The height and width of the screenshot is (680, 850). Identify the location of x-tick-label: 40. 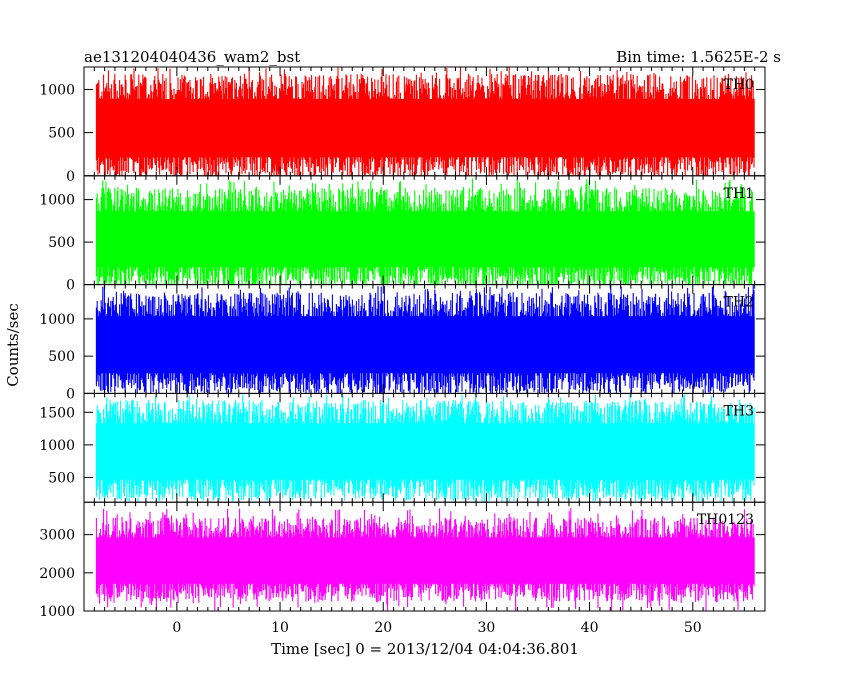
(590, 628).